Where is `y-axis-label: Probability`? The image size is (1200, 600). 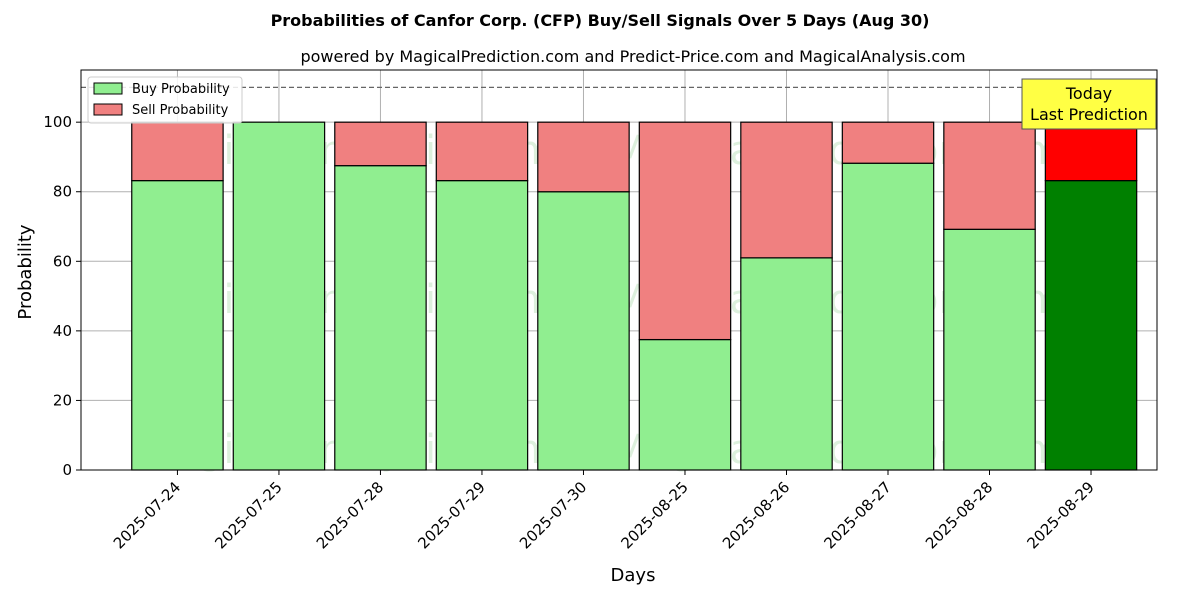 y-axis-label: Probability is located at coordinates (25, 271).